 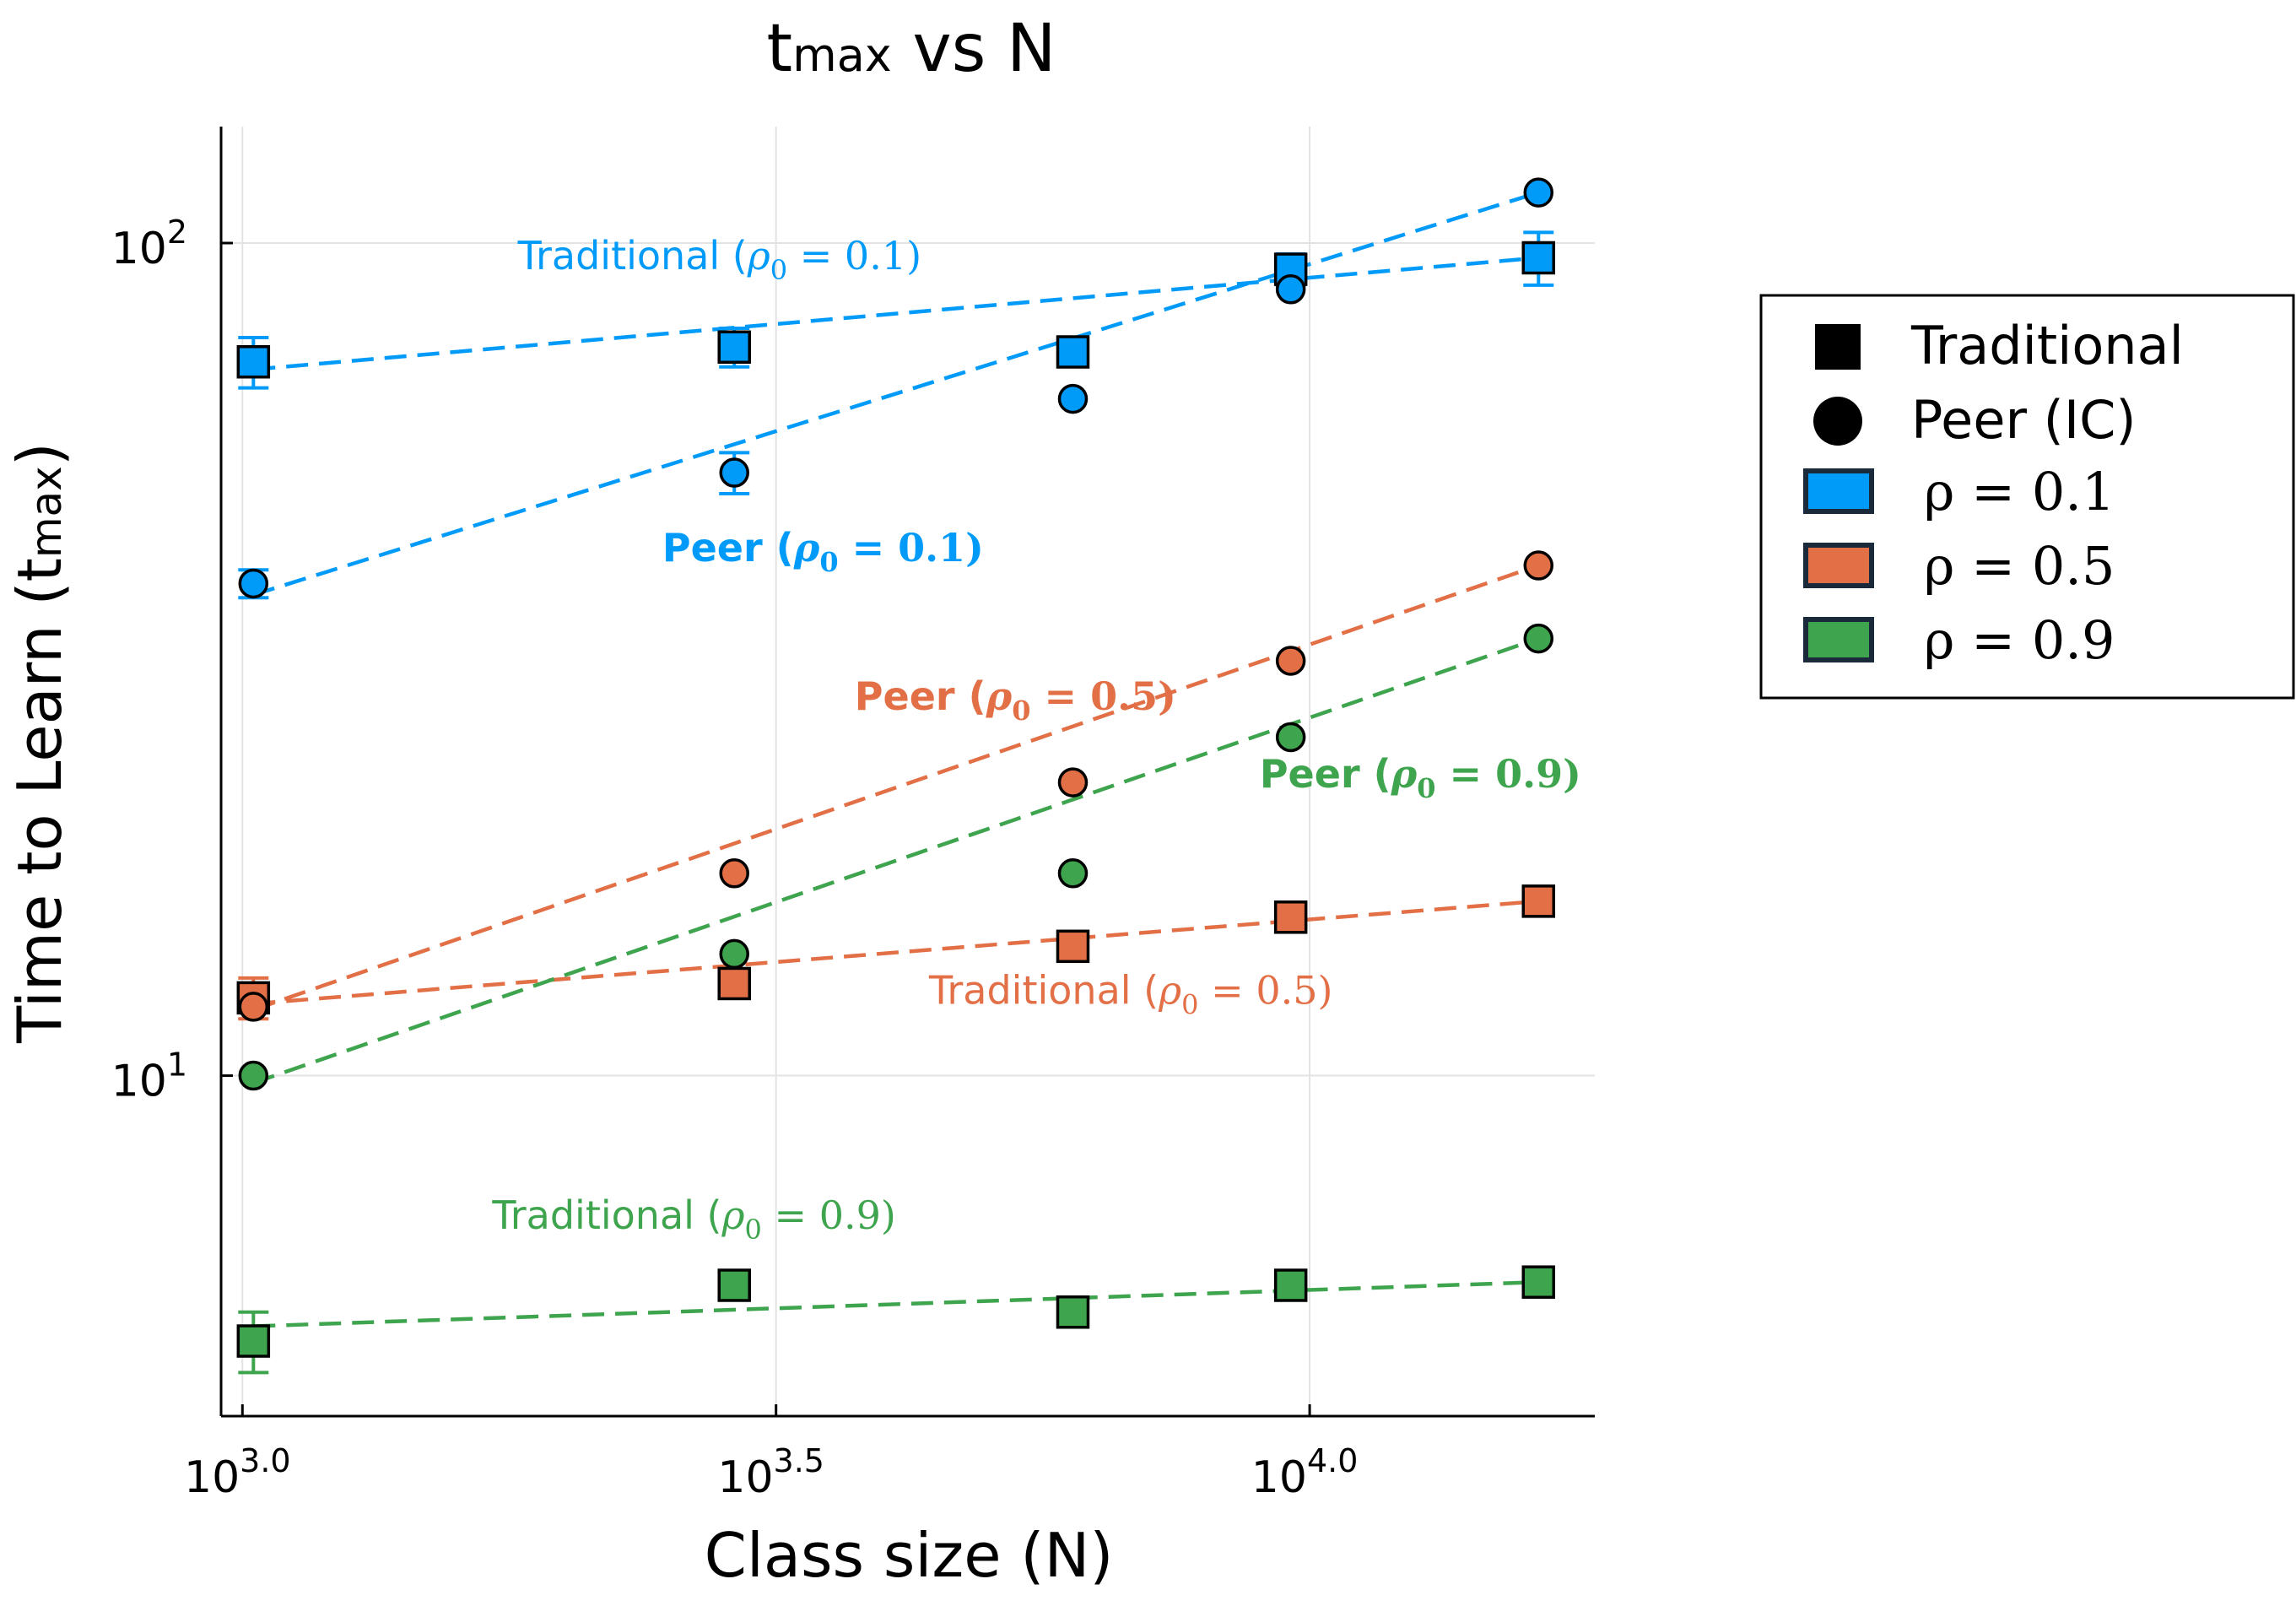 I want to click on x-tick-label: 103.5, so click(x=770, y=1472).